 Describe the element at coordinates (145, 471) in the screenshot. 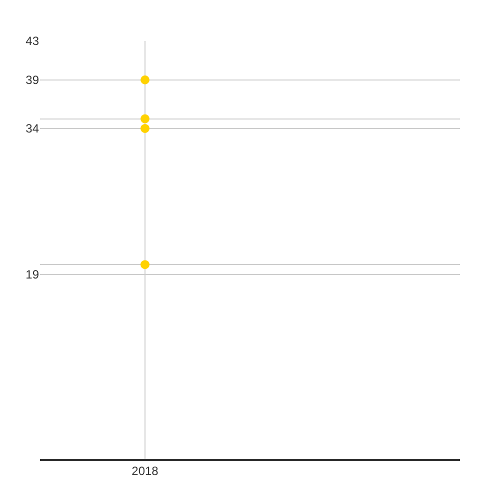

I see `x-tick-label: 2018` at that location.